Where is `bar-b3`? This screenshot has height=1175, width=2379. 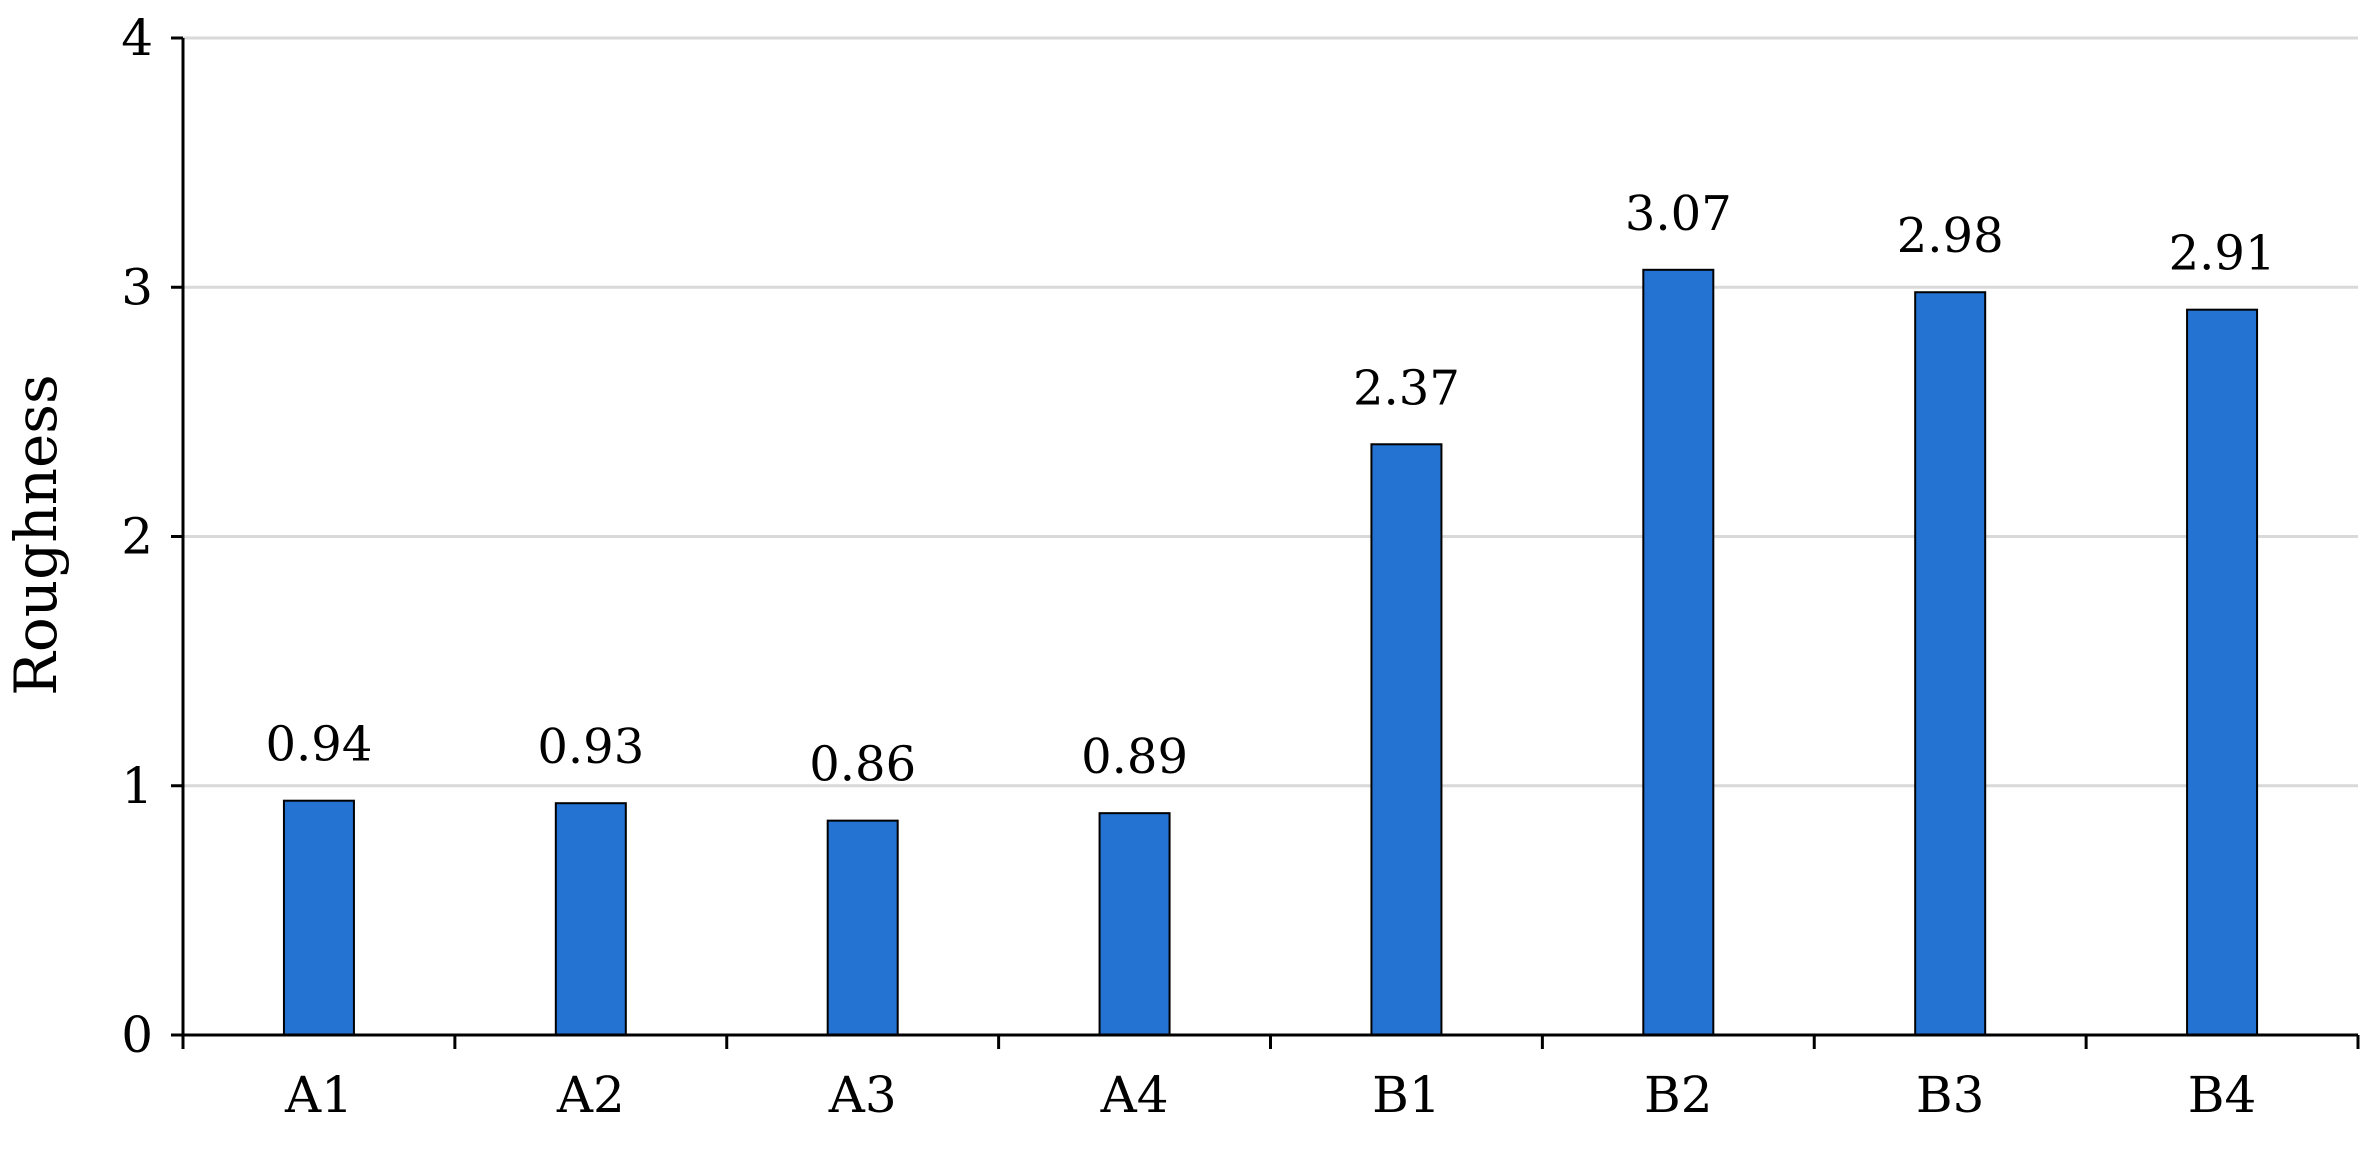 bar-b3 is located at coordinates (1950, 663).